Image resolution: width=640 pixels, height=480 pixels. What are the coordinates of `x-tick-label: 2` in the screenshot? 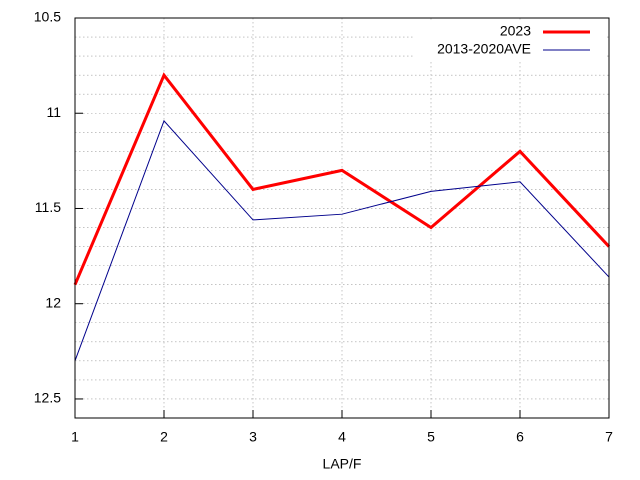 It's located at (164, 437).